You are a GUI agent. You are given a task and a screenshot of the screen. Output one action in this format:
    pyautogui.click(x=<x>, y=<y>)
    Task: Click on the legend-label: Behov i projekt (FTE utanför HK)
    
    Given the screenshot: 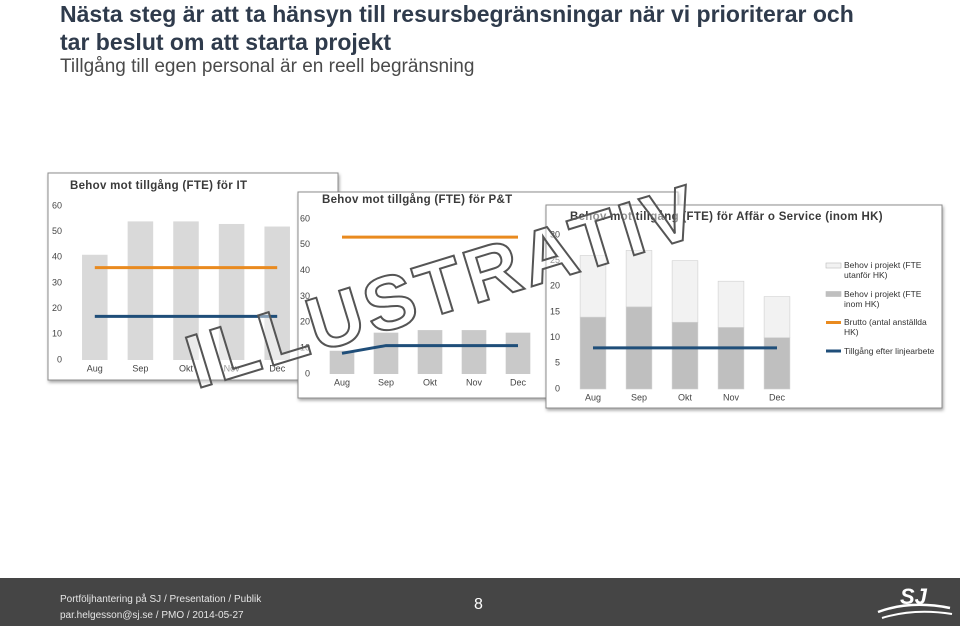 What is the action you would take?
    pyautogui.click(x=883, y=270)
    